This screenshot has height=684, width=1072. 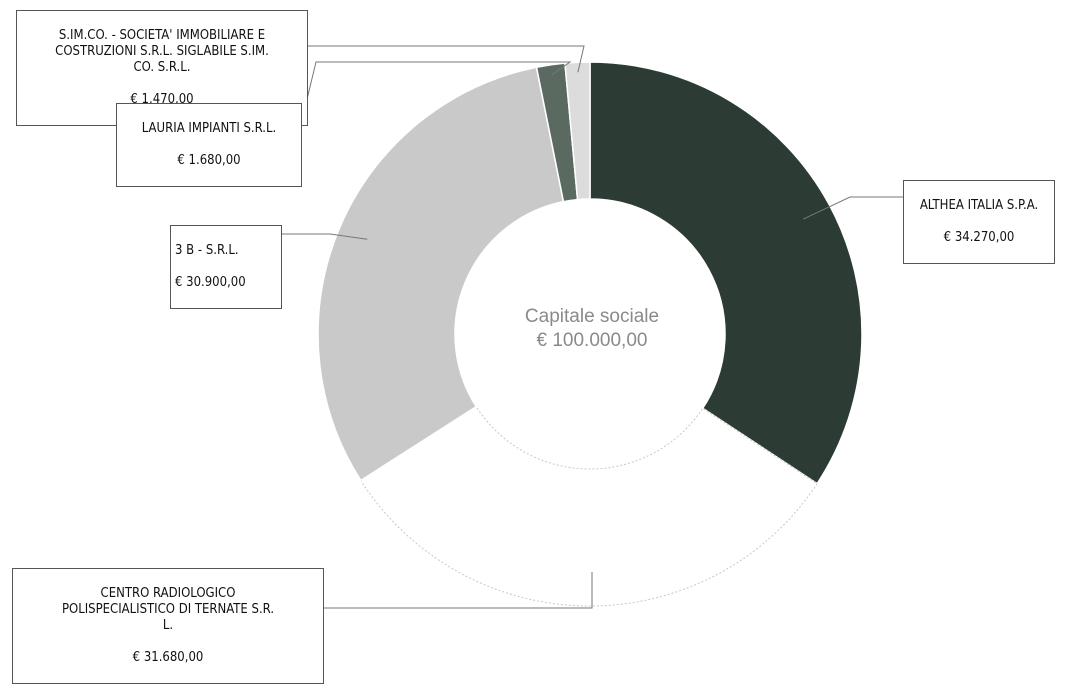 I want to click on leader-line-lauria, so click(x=436, y=91).